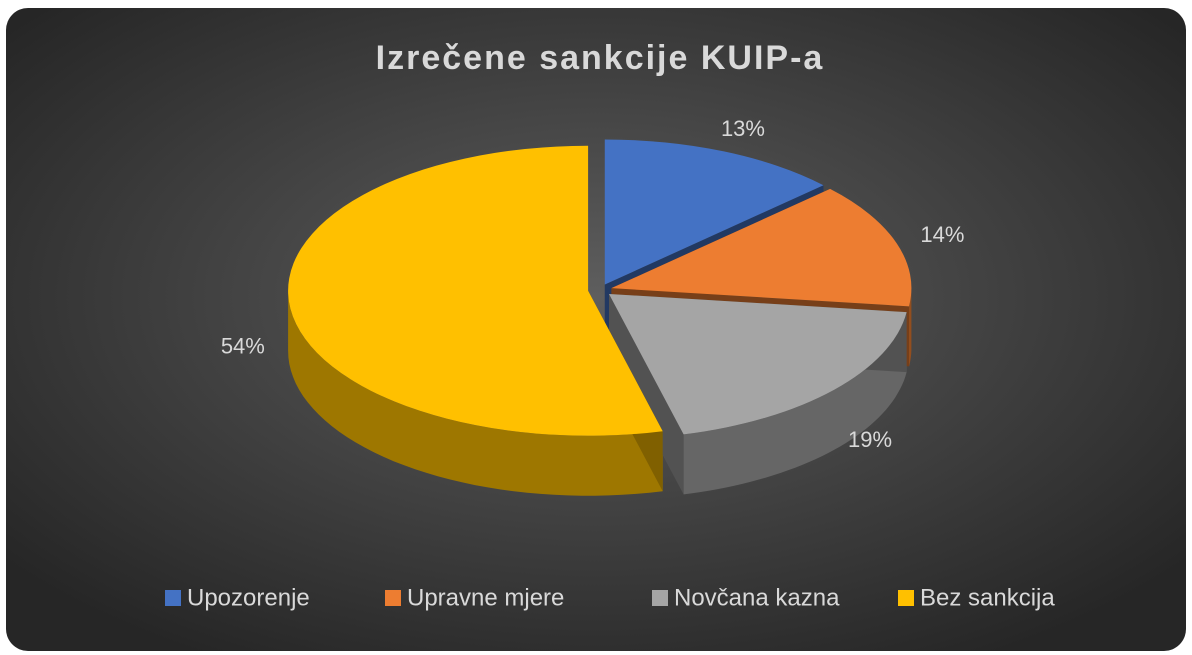  I want to click on data-label: 54%, so click(243, 346).